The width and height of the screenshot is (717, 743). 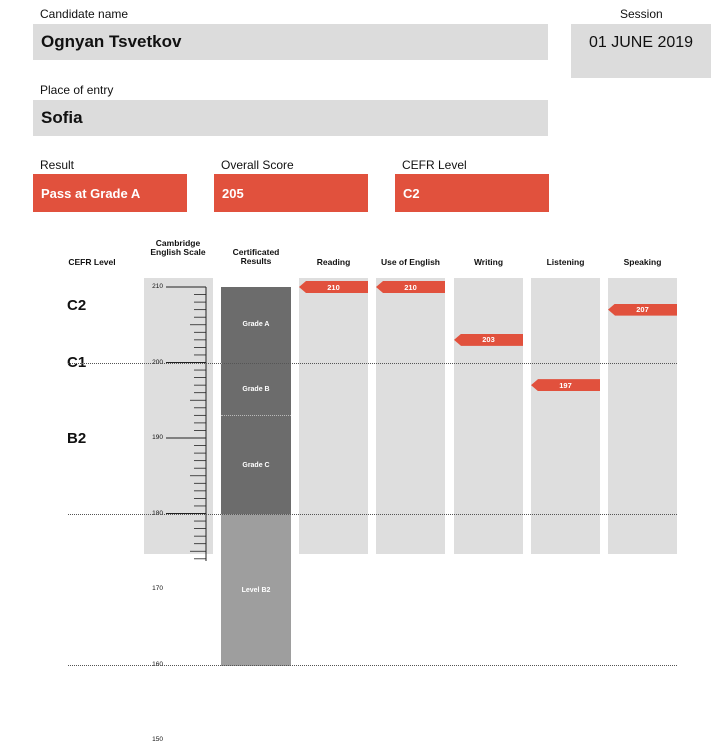 What do you see at coordinates (410, 287) in the screenshot?
I see `score-flag-use-of-english: 210` at bounding box center [410, 287].